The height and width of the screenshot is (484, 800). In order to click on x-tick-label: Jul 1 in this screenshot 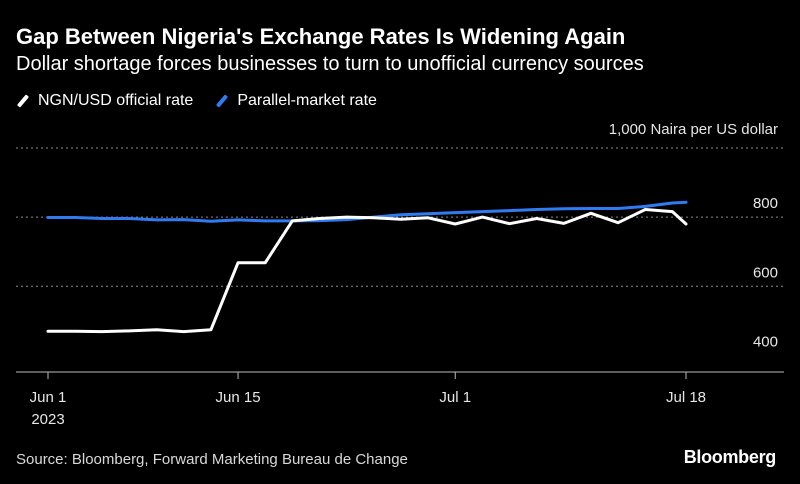, I will do `click(455, 397)`.